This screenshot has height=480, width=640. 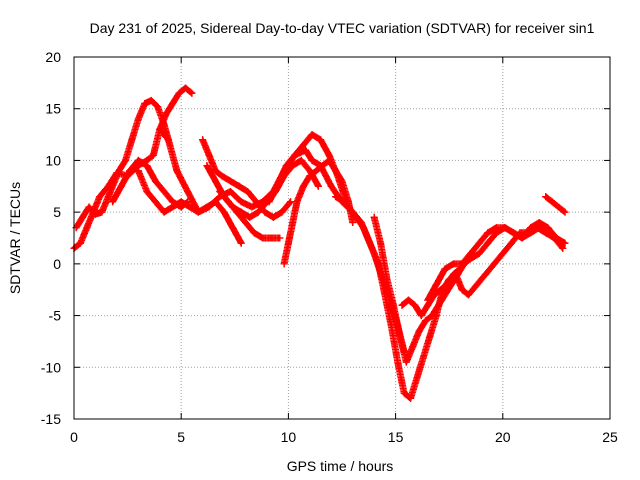 What do you see at coordinates (289, 437) in the screenshot?
I see `x-tick-label: 10` at bounding box center [289, 437].